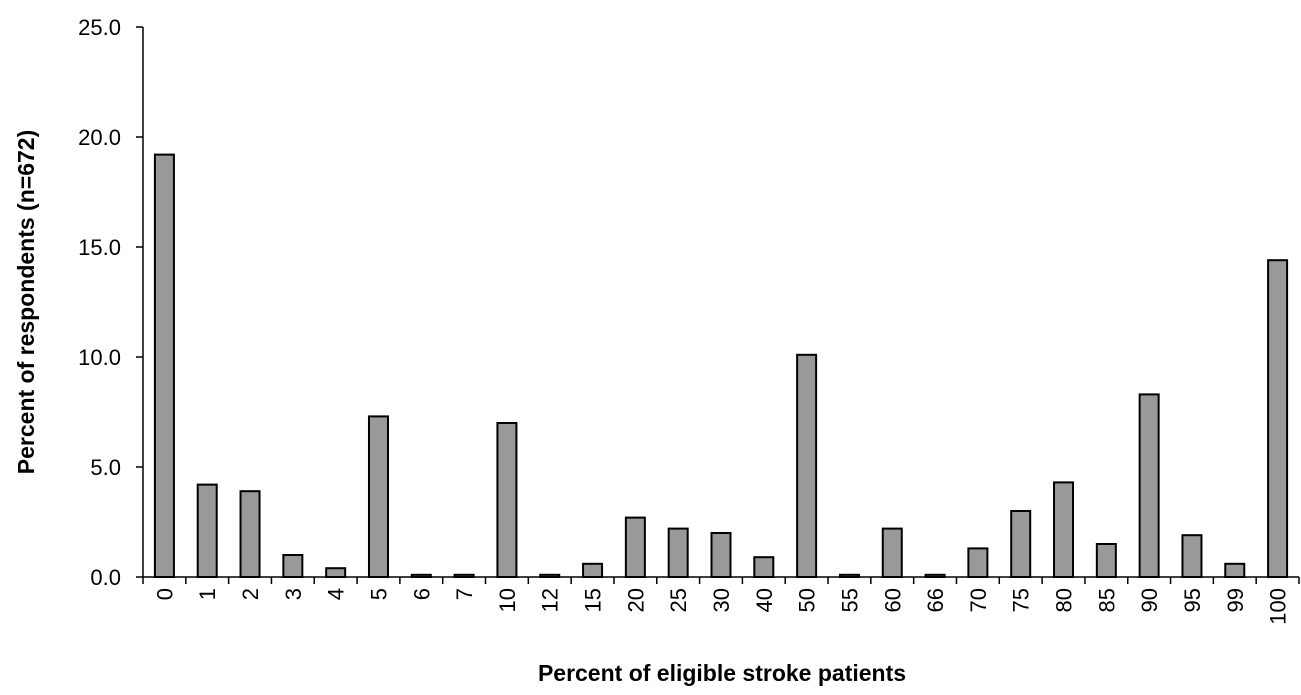 The width and height of the screenshot is (1301, 695). What do you see at coordinates (464, 594) in the screenshot?
I see `x-tick-label: 7` at bounding box center [464, 594].